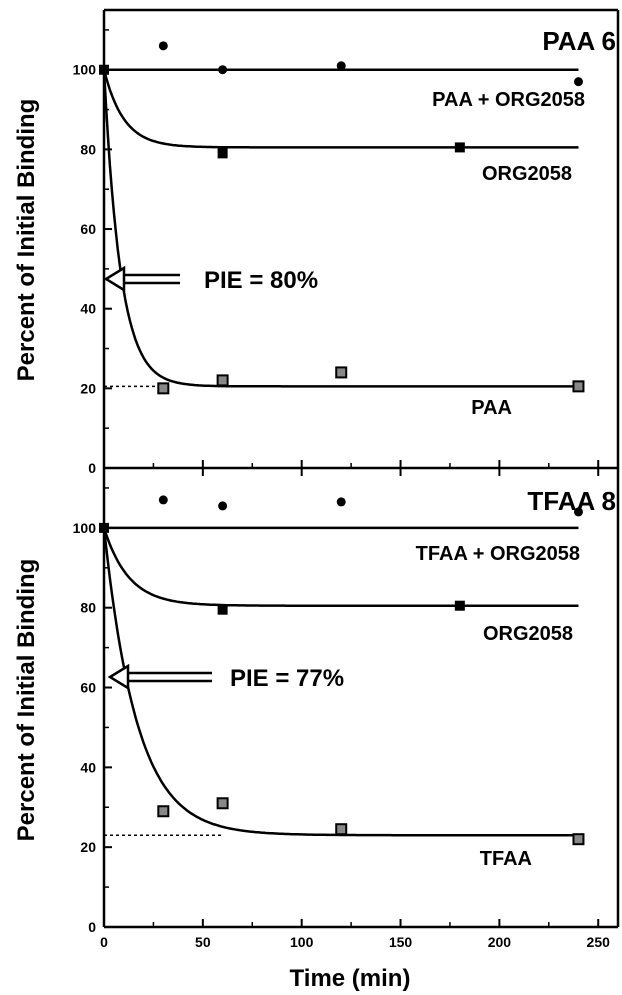 Image resolution: width=622 pixels, height=995 pixels. Describe the element at coordinates (302, 942) in the screenshot. I see `x-tick-label: 100` at that location.